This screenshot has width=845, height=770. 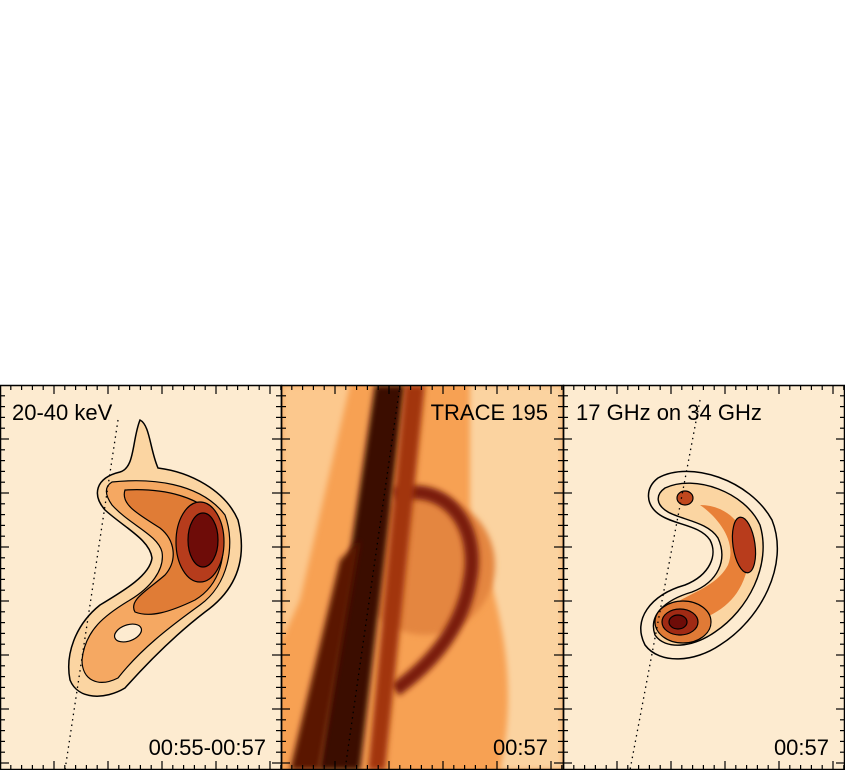 What do you see at coordinates (62, 412) in the screenshot?
I see `panel-label: 20-40 keV` at bounding box center [62, 412].